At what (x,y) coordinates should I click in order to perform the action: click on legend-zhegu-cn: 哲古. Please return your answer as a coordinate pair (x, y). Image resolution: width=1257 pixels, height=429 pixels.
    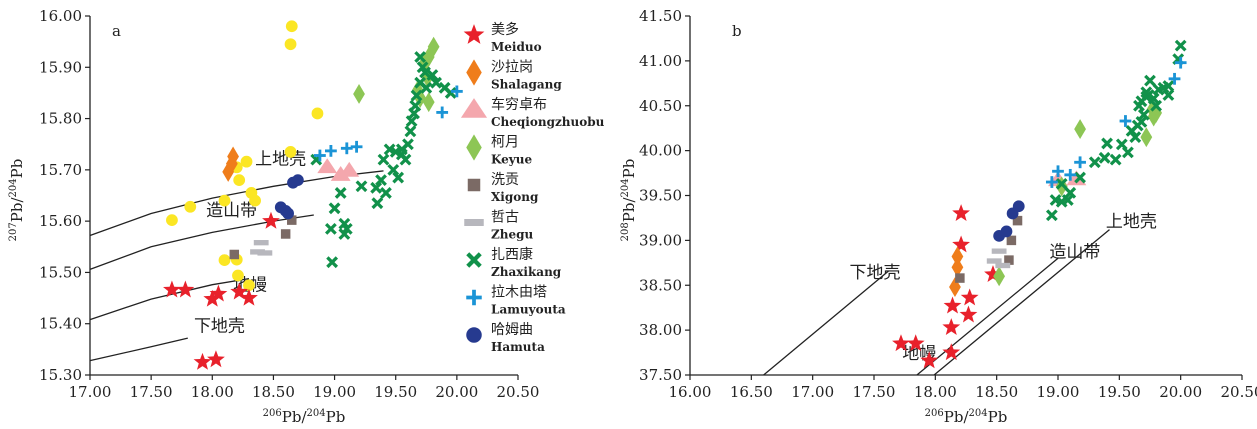
    Looking at the image, I should click on (505, 218).